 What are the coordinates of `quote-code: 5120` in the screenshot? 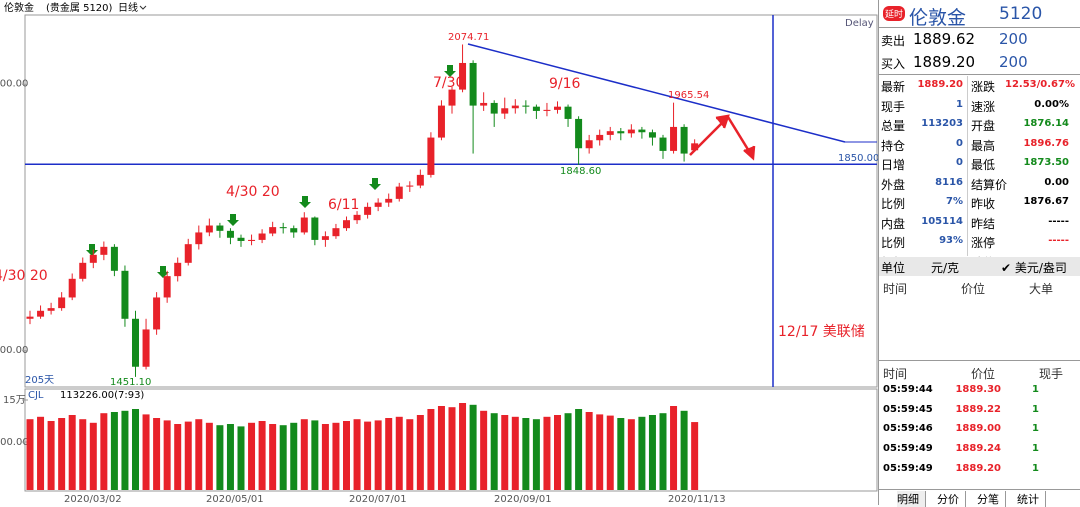 It's located at (1021, 14).